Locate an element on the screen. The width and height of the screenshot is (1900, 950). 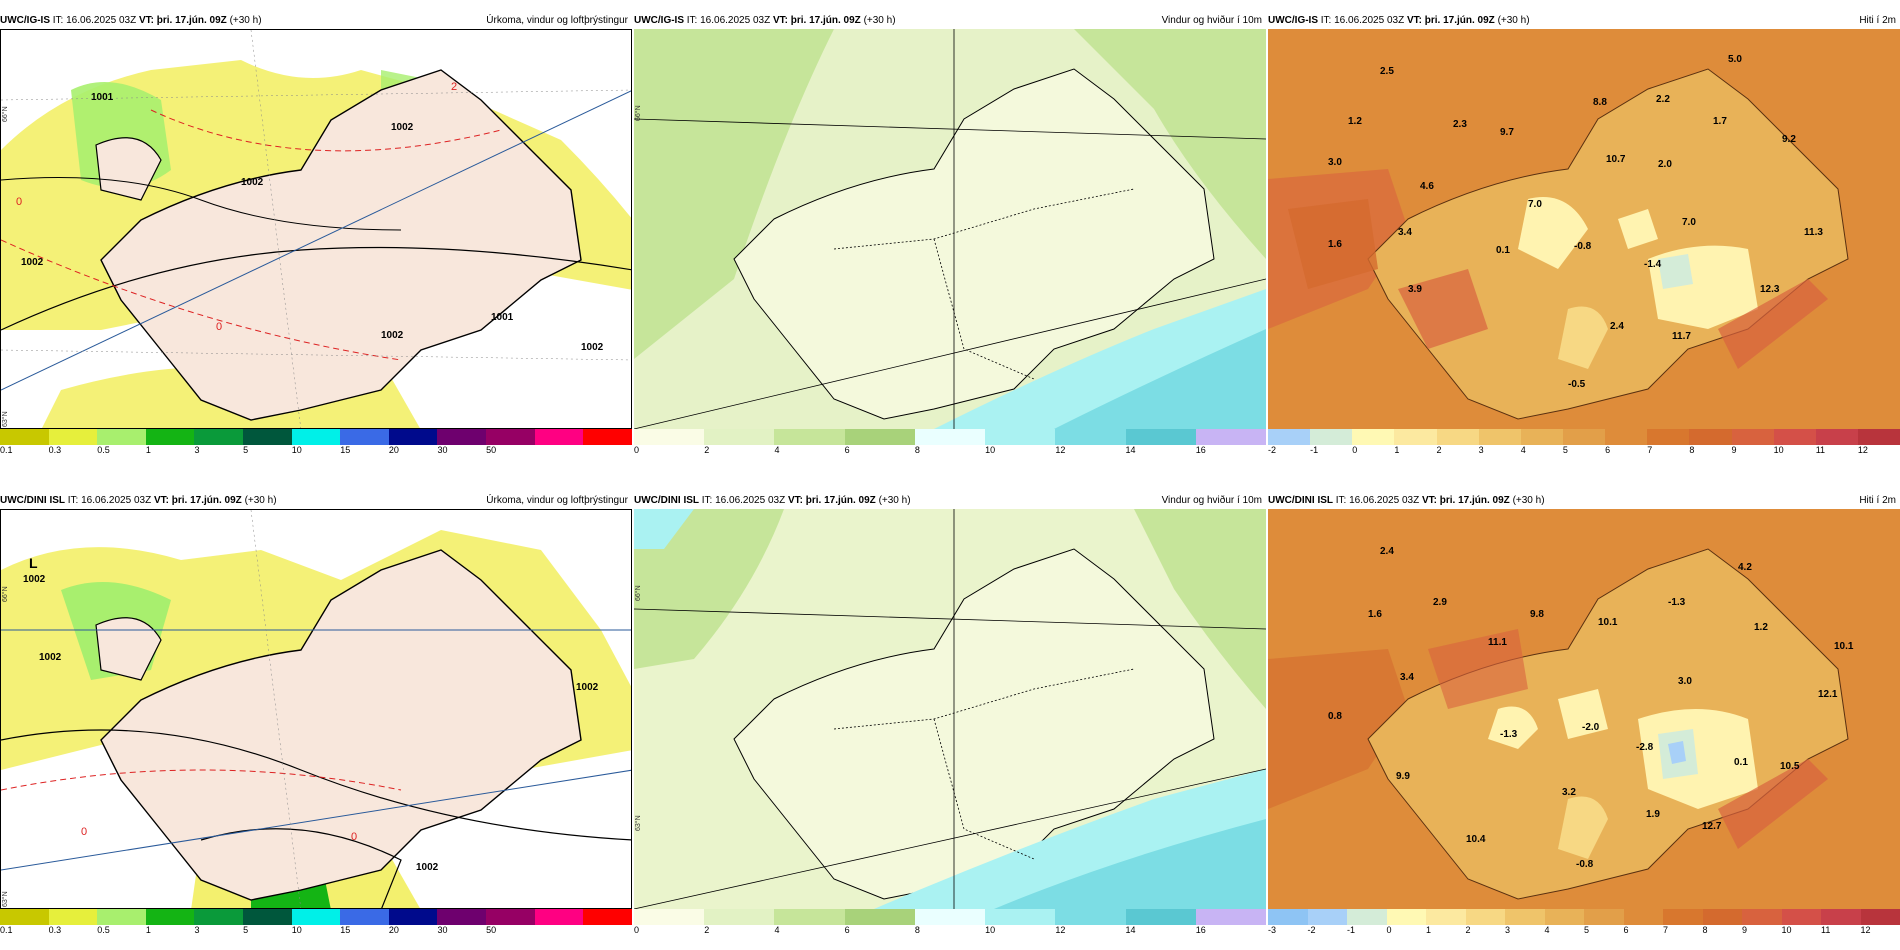
temp-colorbar-ticks: -3-2-1012345678910111213 is located at coordinates (1584, 931).